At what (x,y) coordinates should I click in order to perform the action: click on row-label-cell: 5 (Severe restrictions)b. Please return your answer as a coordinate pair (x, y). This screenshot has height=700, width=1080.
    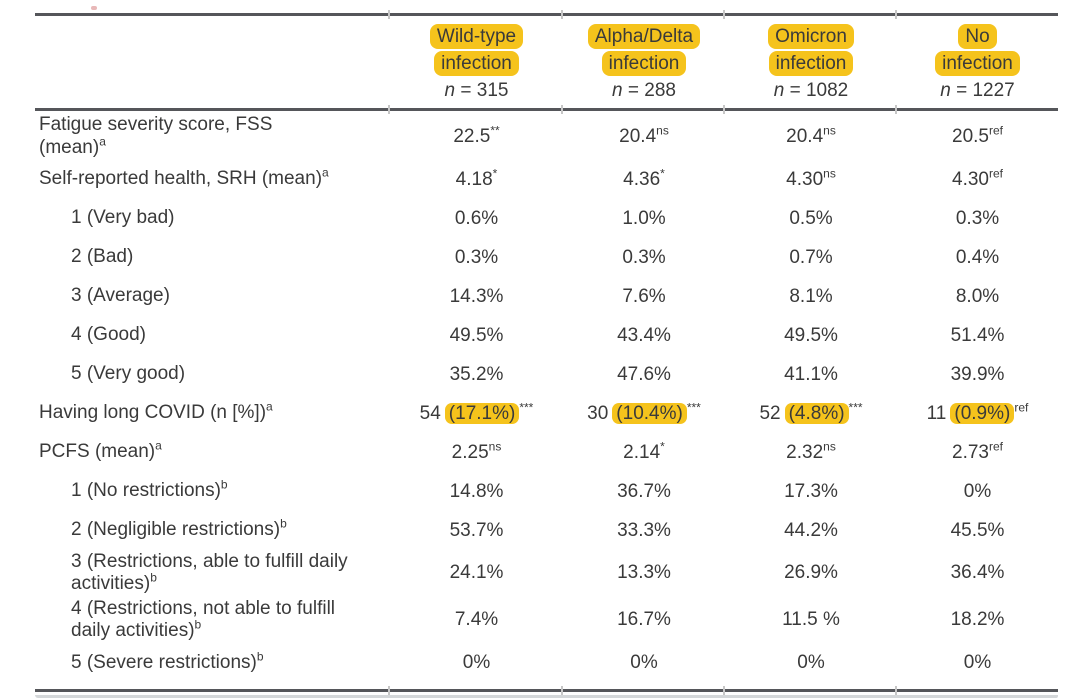
    Looking at the image, I should click on (212, 661).